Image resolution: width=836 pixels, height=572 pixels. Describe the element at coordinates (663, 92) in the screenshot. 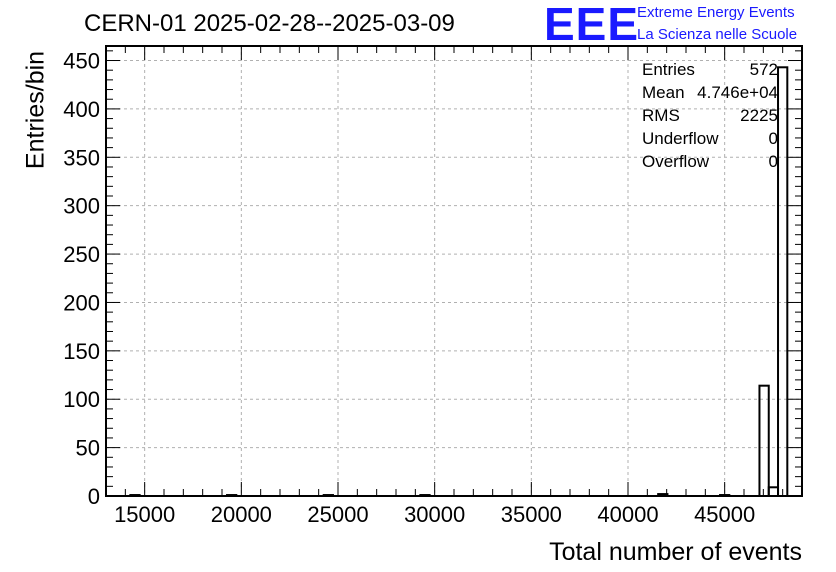

I see `stat-mean-label: Mean` at that location.